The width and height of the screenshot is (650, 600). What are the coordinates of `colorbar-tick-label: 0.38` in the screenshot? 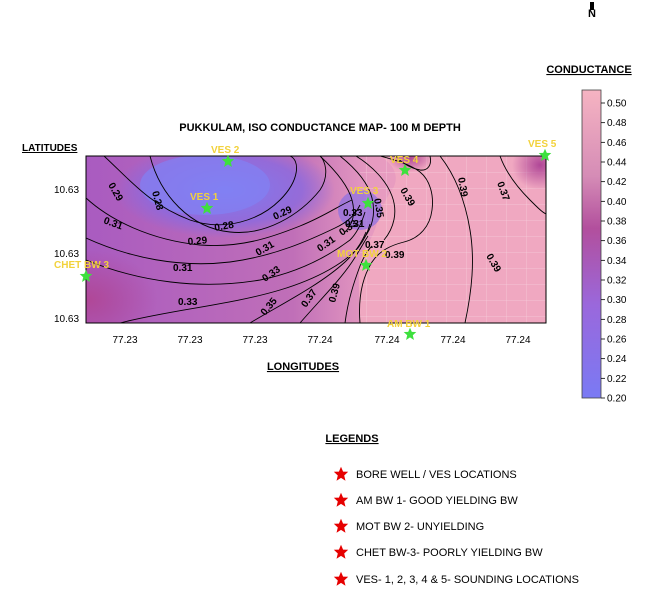 It's located at (617, 222).